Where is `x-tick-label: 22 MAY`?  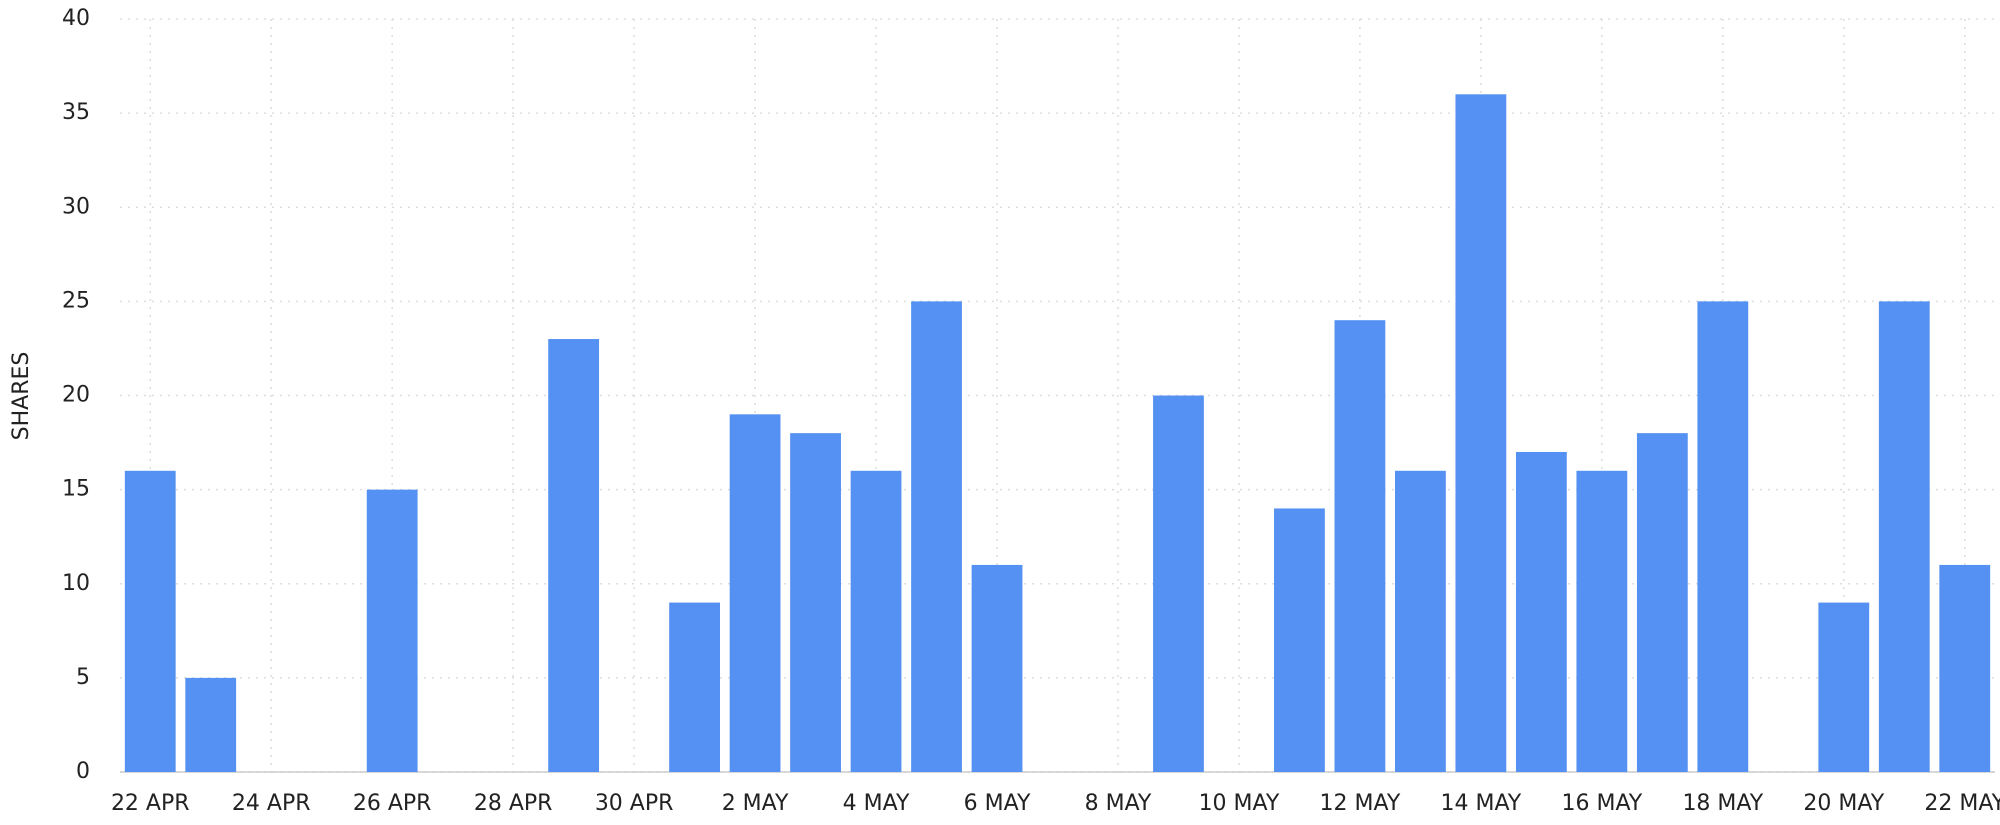
x-tick-label: 22 MAY is located at coordinates (1962, 803).